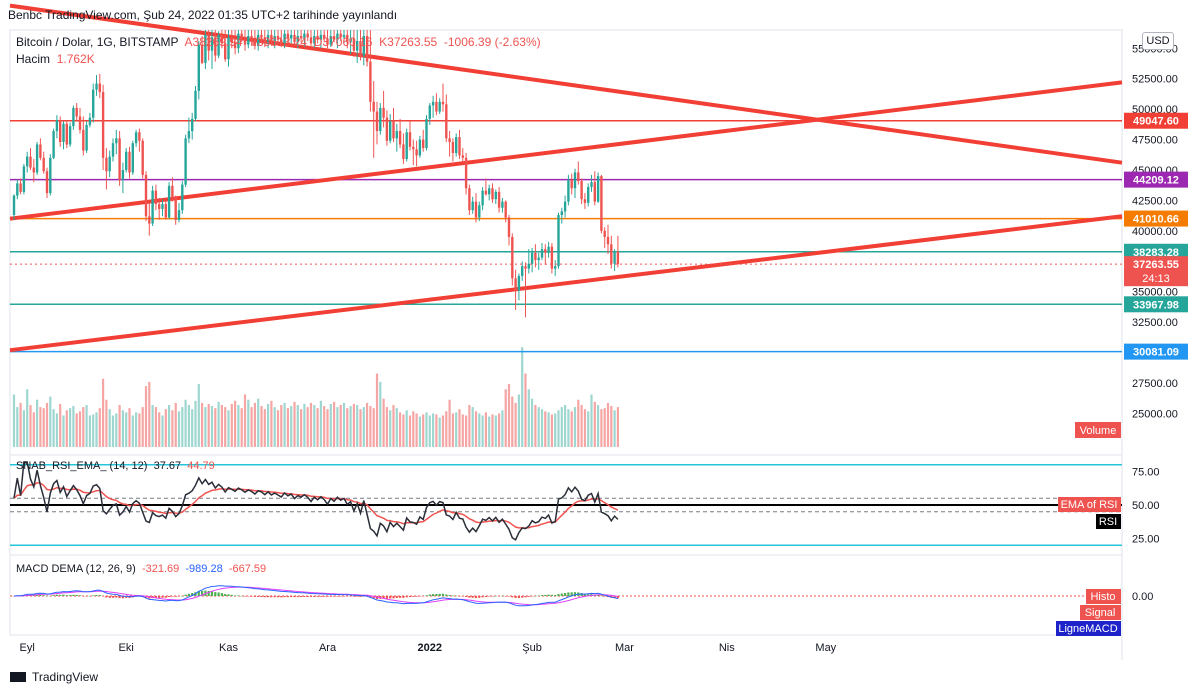 The image size is (1200, 695). I want to click on last-price-label: 37263.55, so click(1156, 265).